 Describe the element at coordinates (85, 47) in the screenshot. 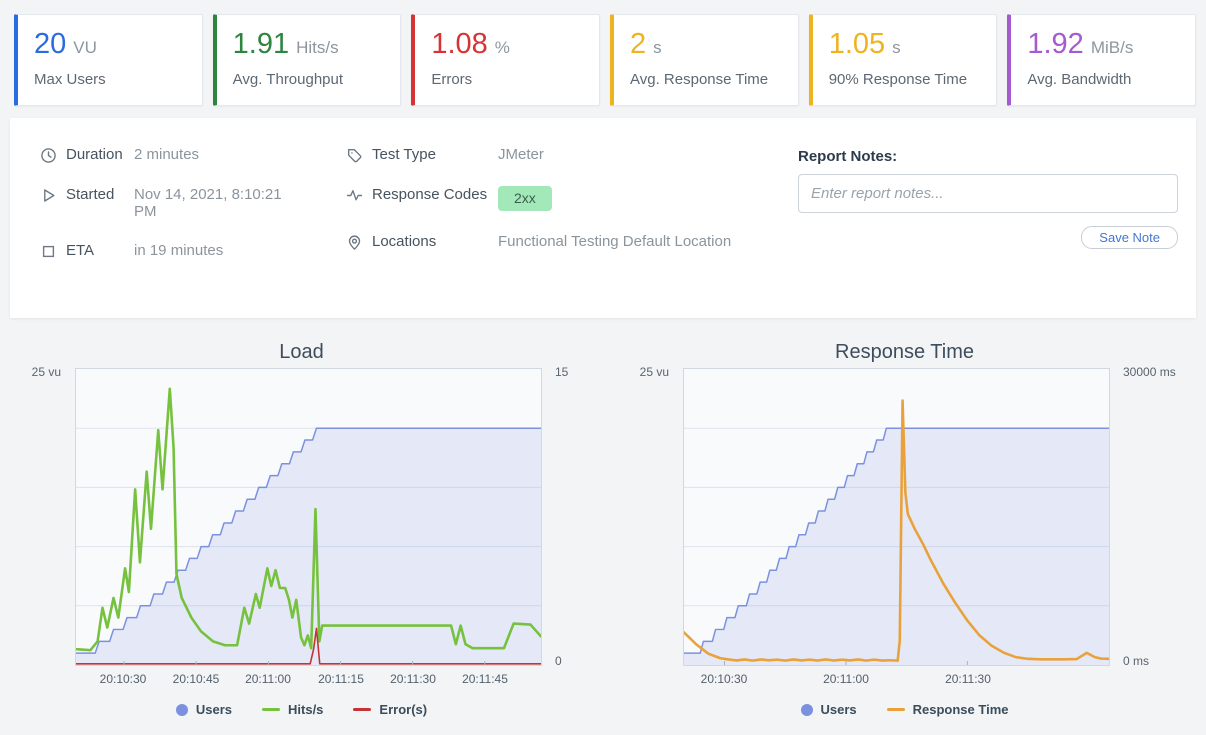

I see `kpi-unit: VU` at that location.